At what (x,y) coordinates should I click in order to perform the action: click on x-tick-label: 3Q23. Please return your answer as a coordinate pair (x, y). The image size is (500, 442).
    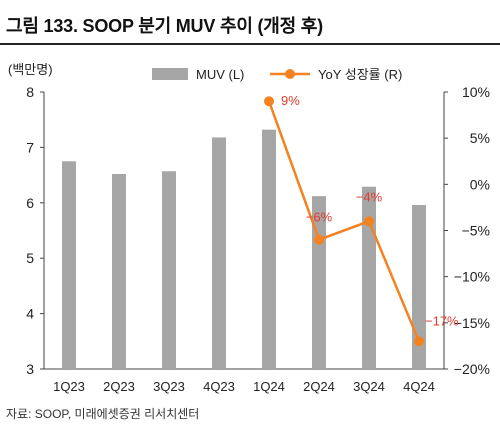
    Looking at the image, I should click on (169, 386).